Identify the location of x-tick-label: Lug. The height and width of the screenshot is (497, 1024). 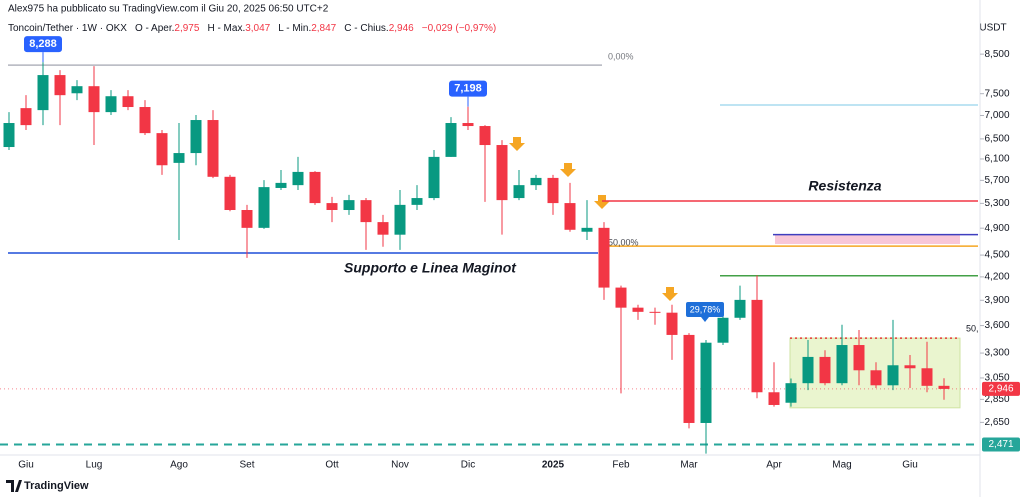
(94, 465).